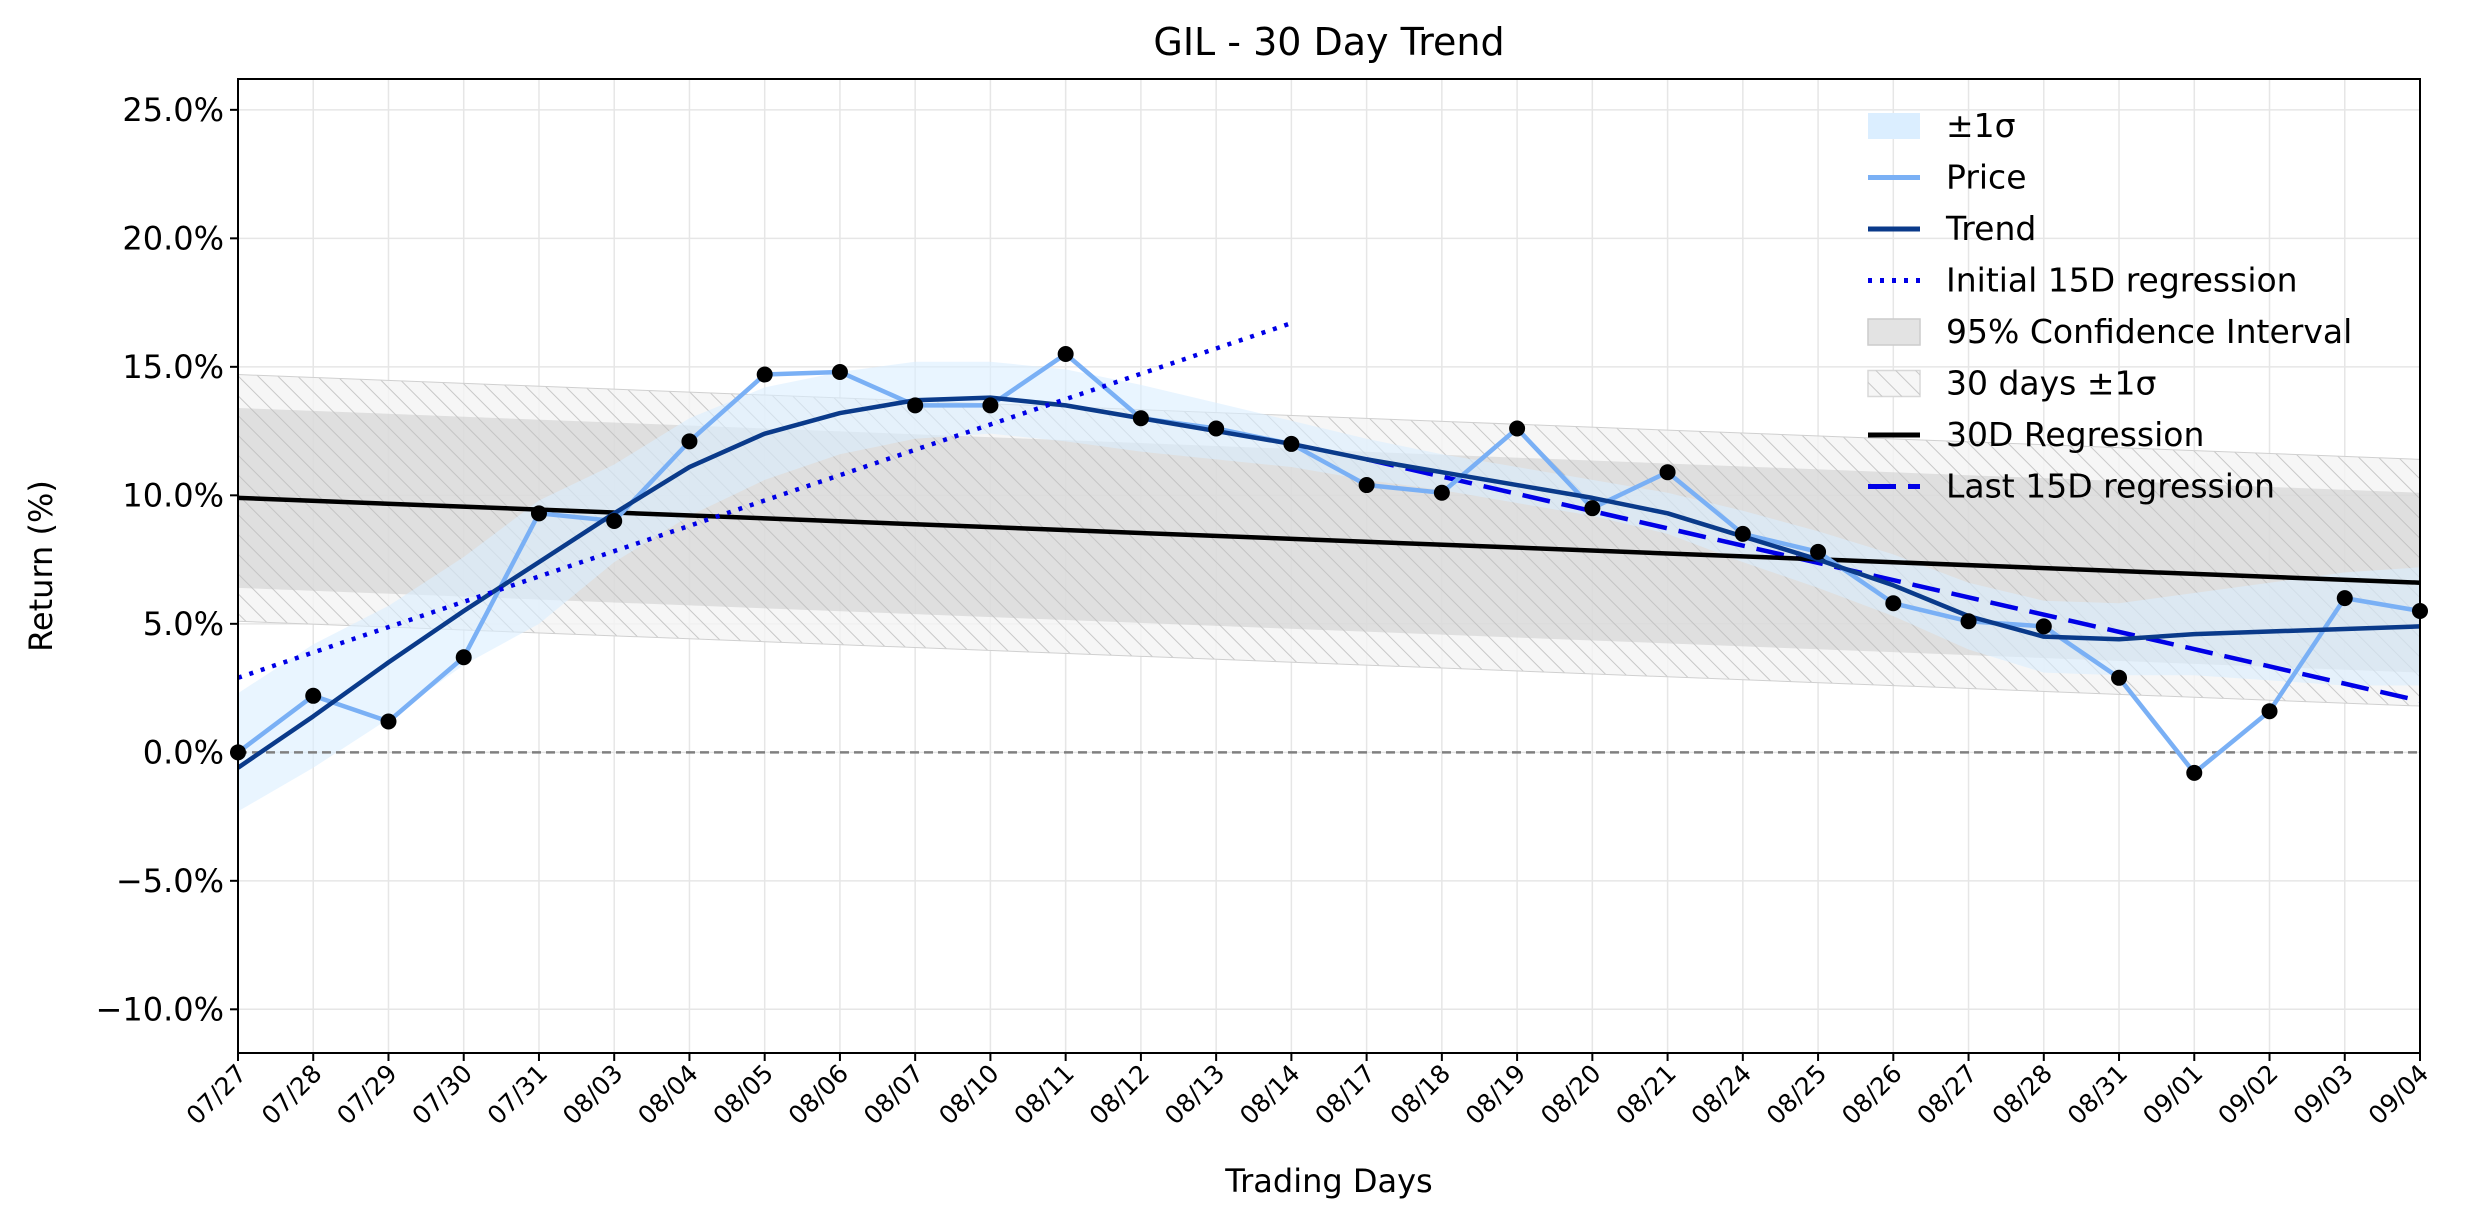  Describe the element at coordinates (2122, 280) in the screenshot. I see `legend-label: Initial 15D regression` at that location.